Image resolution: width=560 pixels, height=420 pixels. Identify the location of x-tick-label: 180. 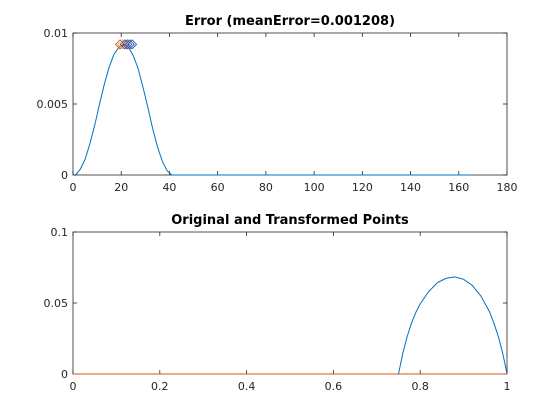
(507, 187).